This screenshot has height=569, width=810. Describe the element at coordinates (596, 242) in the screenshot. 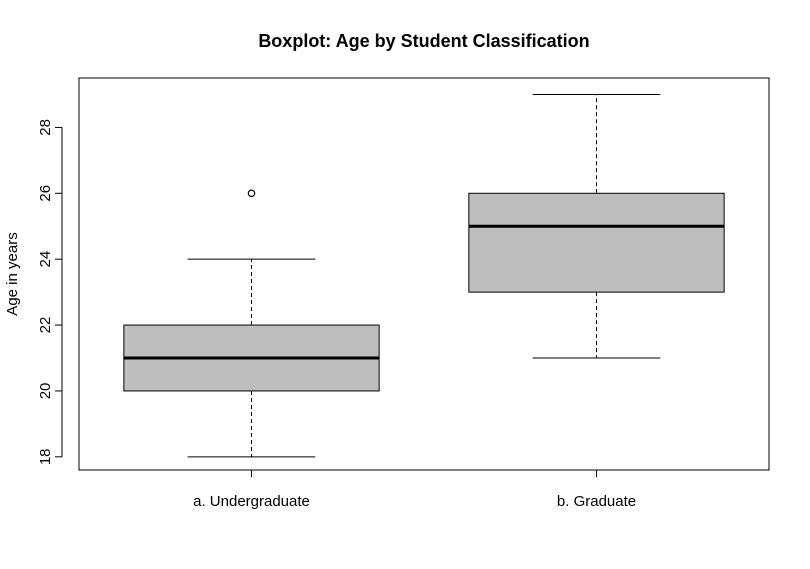

I see `iqr-box` at that location.